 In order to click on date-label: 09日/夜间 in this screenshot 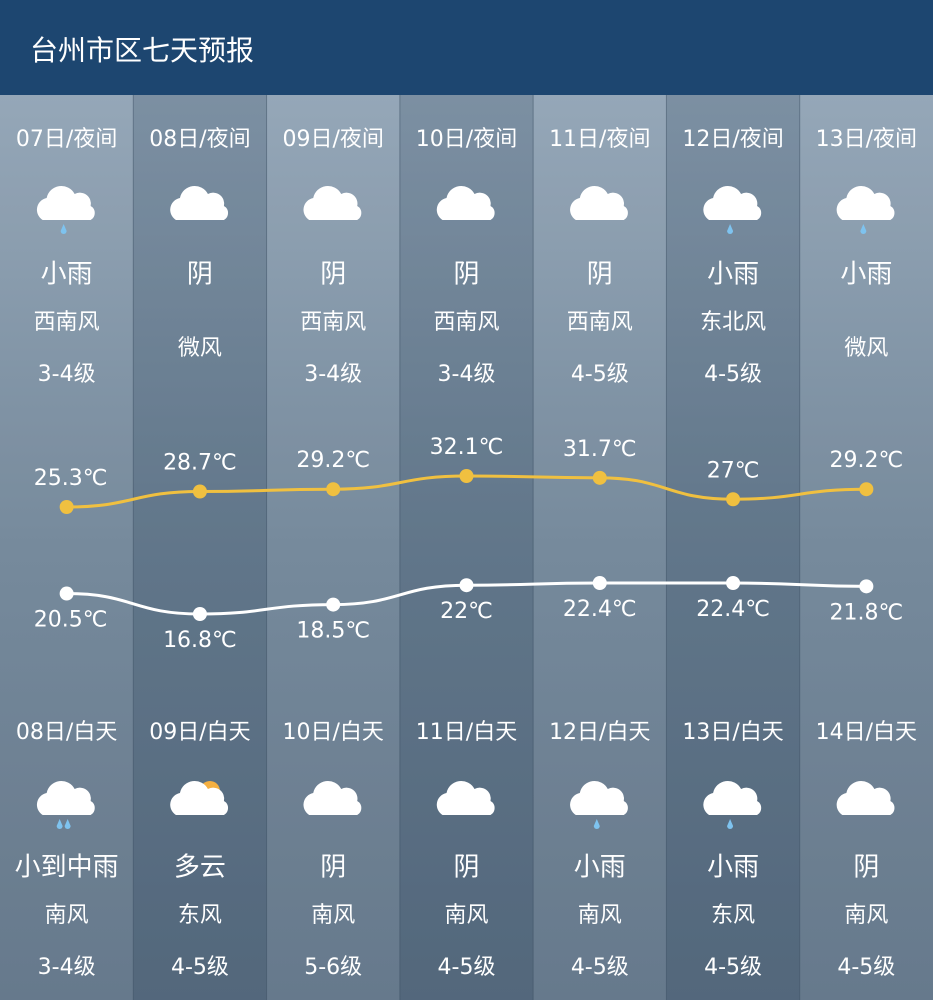, I will do `click(333, 139)`.